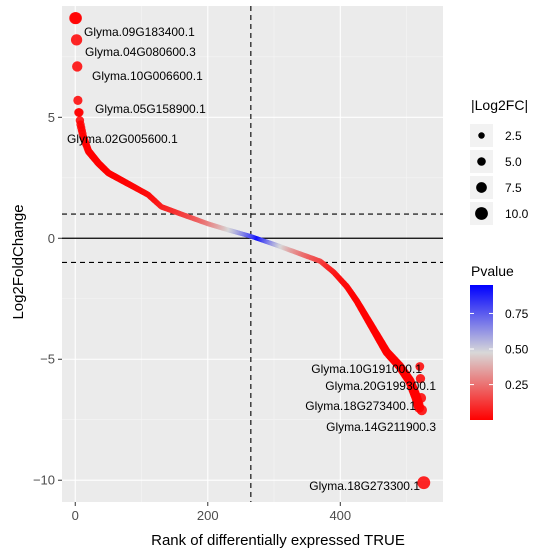  What do you see at coordinates (140, 52) in the screenshot?
I see `gene-label: Glyma.04G080600.3` at bounding box center [140, 52].